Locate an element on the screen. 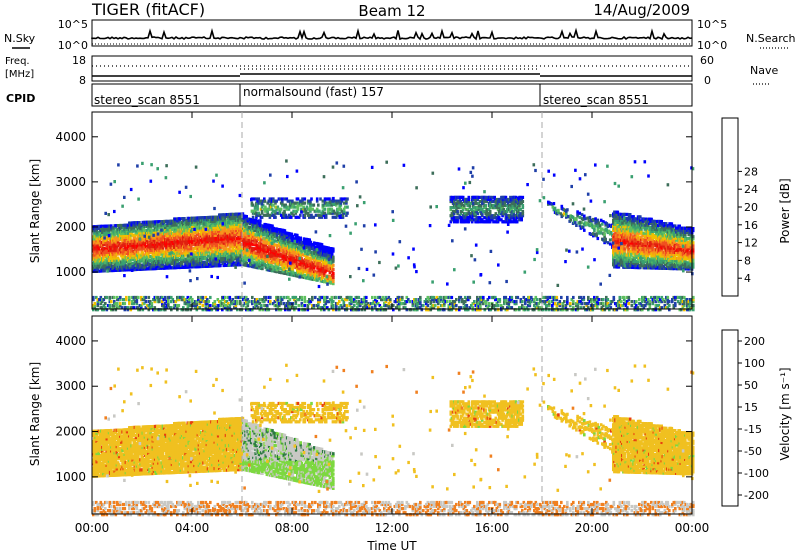 The height and width of the screenshot is (554, 800). freq-tick-top: 18 is located at coordinates (79, 60).